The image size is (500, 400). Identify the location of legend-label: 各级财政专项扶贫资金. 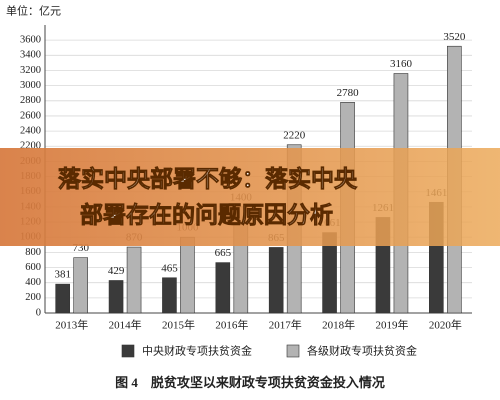
(362, 351).